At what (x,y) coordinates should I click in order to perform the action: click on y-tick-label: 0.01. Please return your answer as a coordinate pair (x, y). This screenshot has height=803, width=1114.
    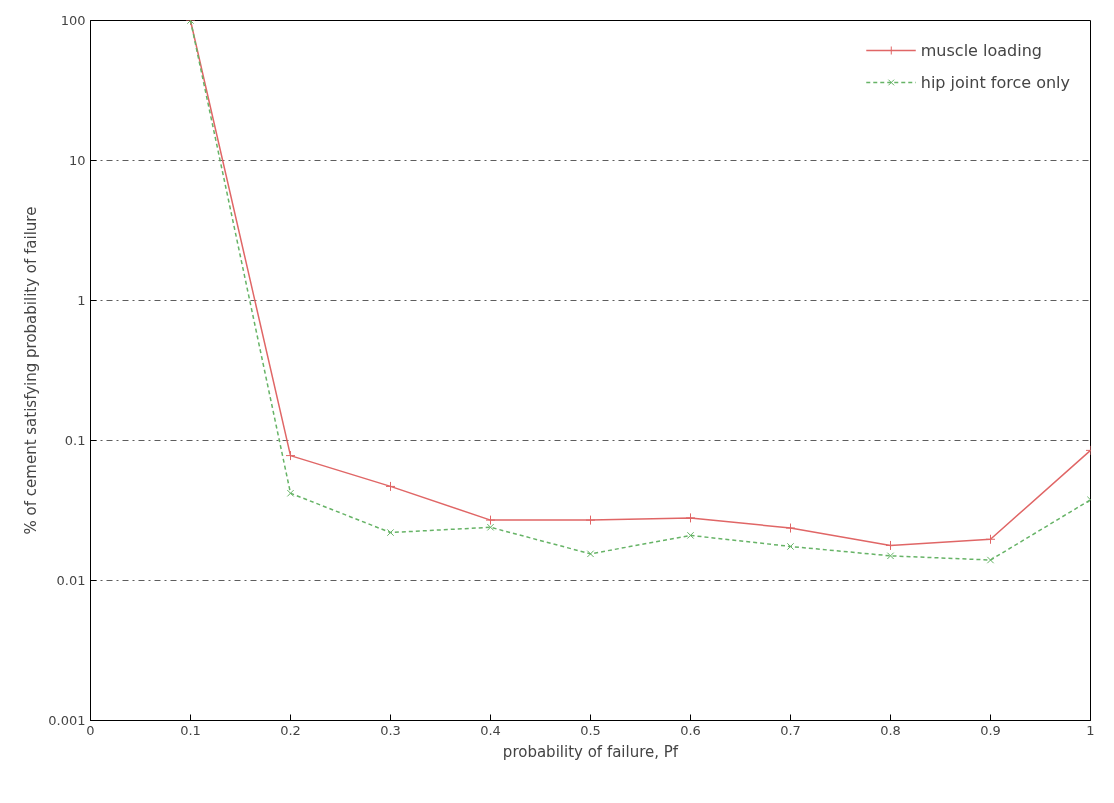
    Looking at the image, I should click on (71, 580).